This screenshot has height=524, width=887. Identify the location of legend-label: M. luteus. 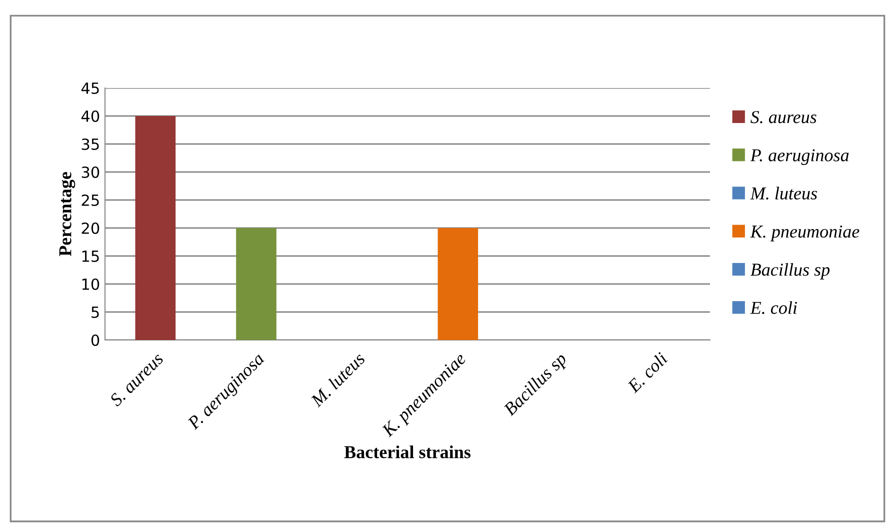
(784, 193).